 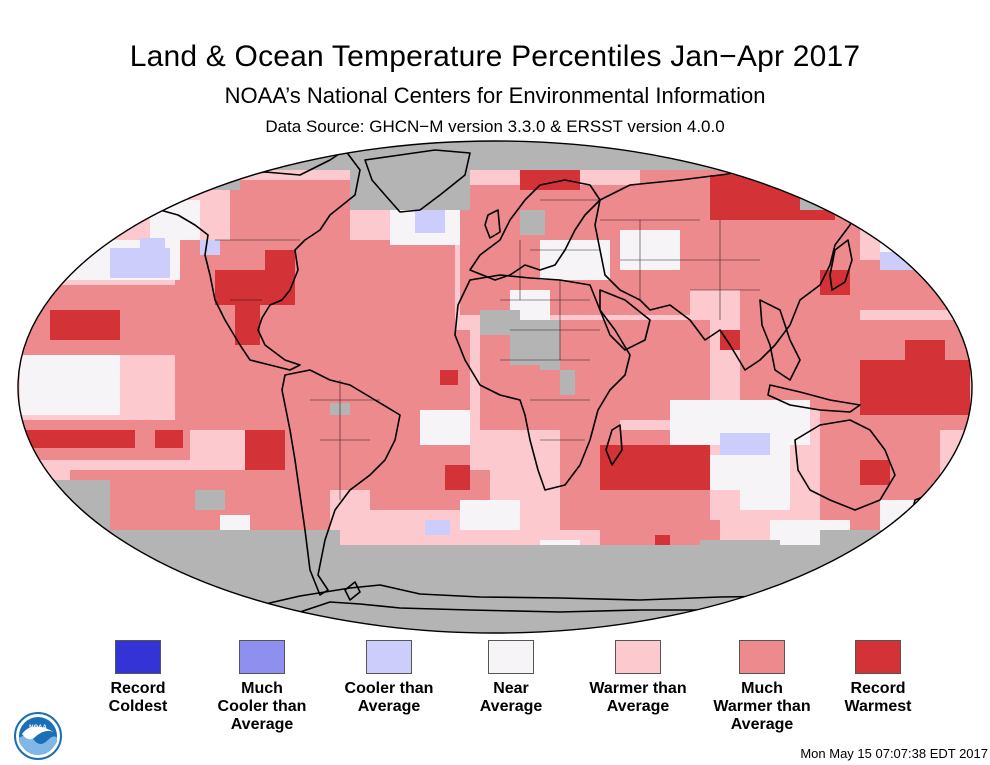 What do you see at coordinates (894, 753) in the screenshot?
I see `generation-timestamp: Mon May 15 07:07:38 EDT 2017` at bounding box center [894, 753].